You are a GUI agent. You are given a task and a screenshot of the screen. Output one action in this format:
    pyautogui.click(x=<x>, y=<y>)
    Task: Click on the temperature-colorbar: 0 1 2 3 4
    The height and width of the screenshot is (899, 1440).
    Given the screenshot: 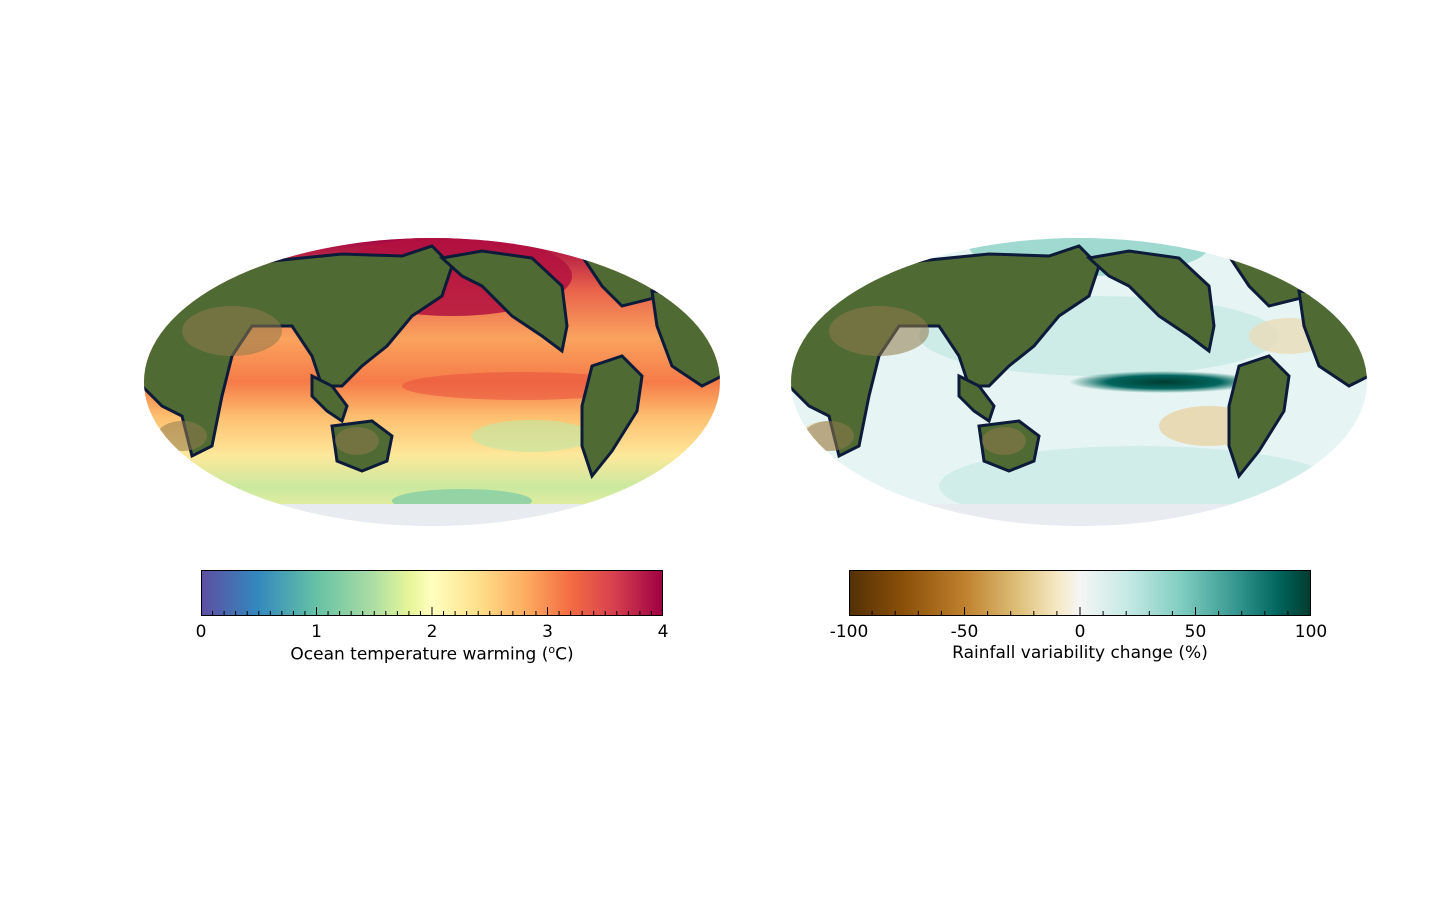 What is the action you would take?
    pyautogui.click(x=432, y=606)
    